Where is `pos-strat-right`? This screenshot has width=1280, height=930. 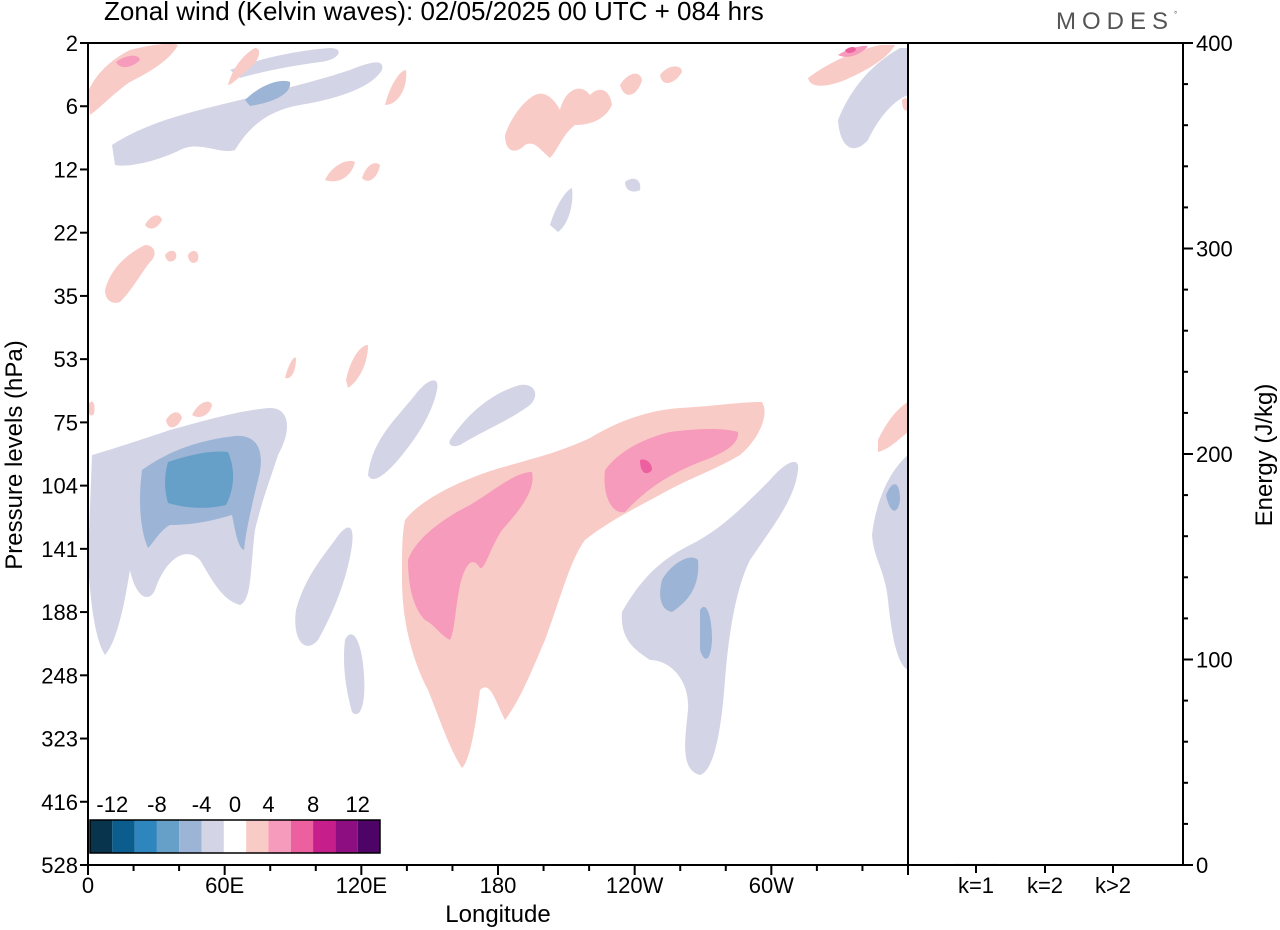 pos-strat-right is located at coordinates (851, 65).